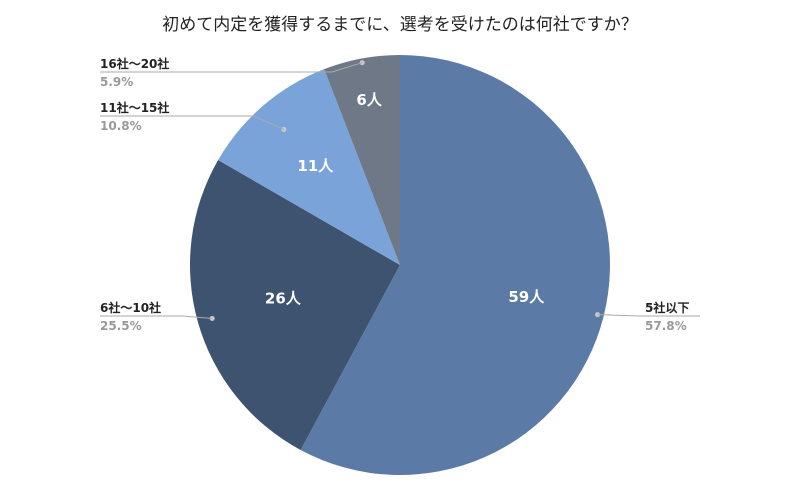 The image size is (800, 494). I want to click on slice-percent-label: 10.8%, so click(121, 126).